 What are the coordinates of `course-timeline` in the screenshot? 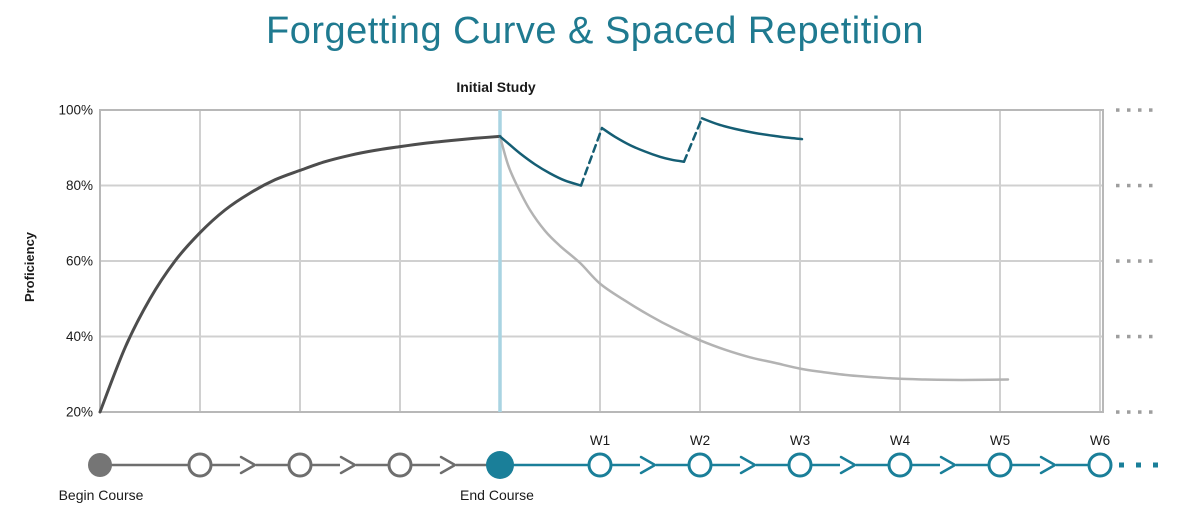 It's located at (623, 465).